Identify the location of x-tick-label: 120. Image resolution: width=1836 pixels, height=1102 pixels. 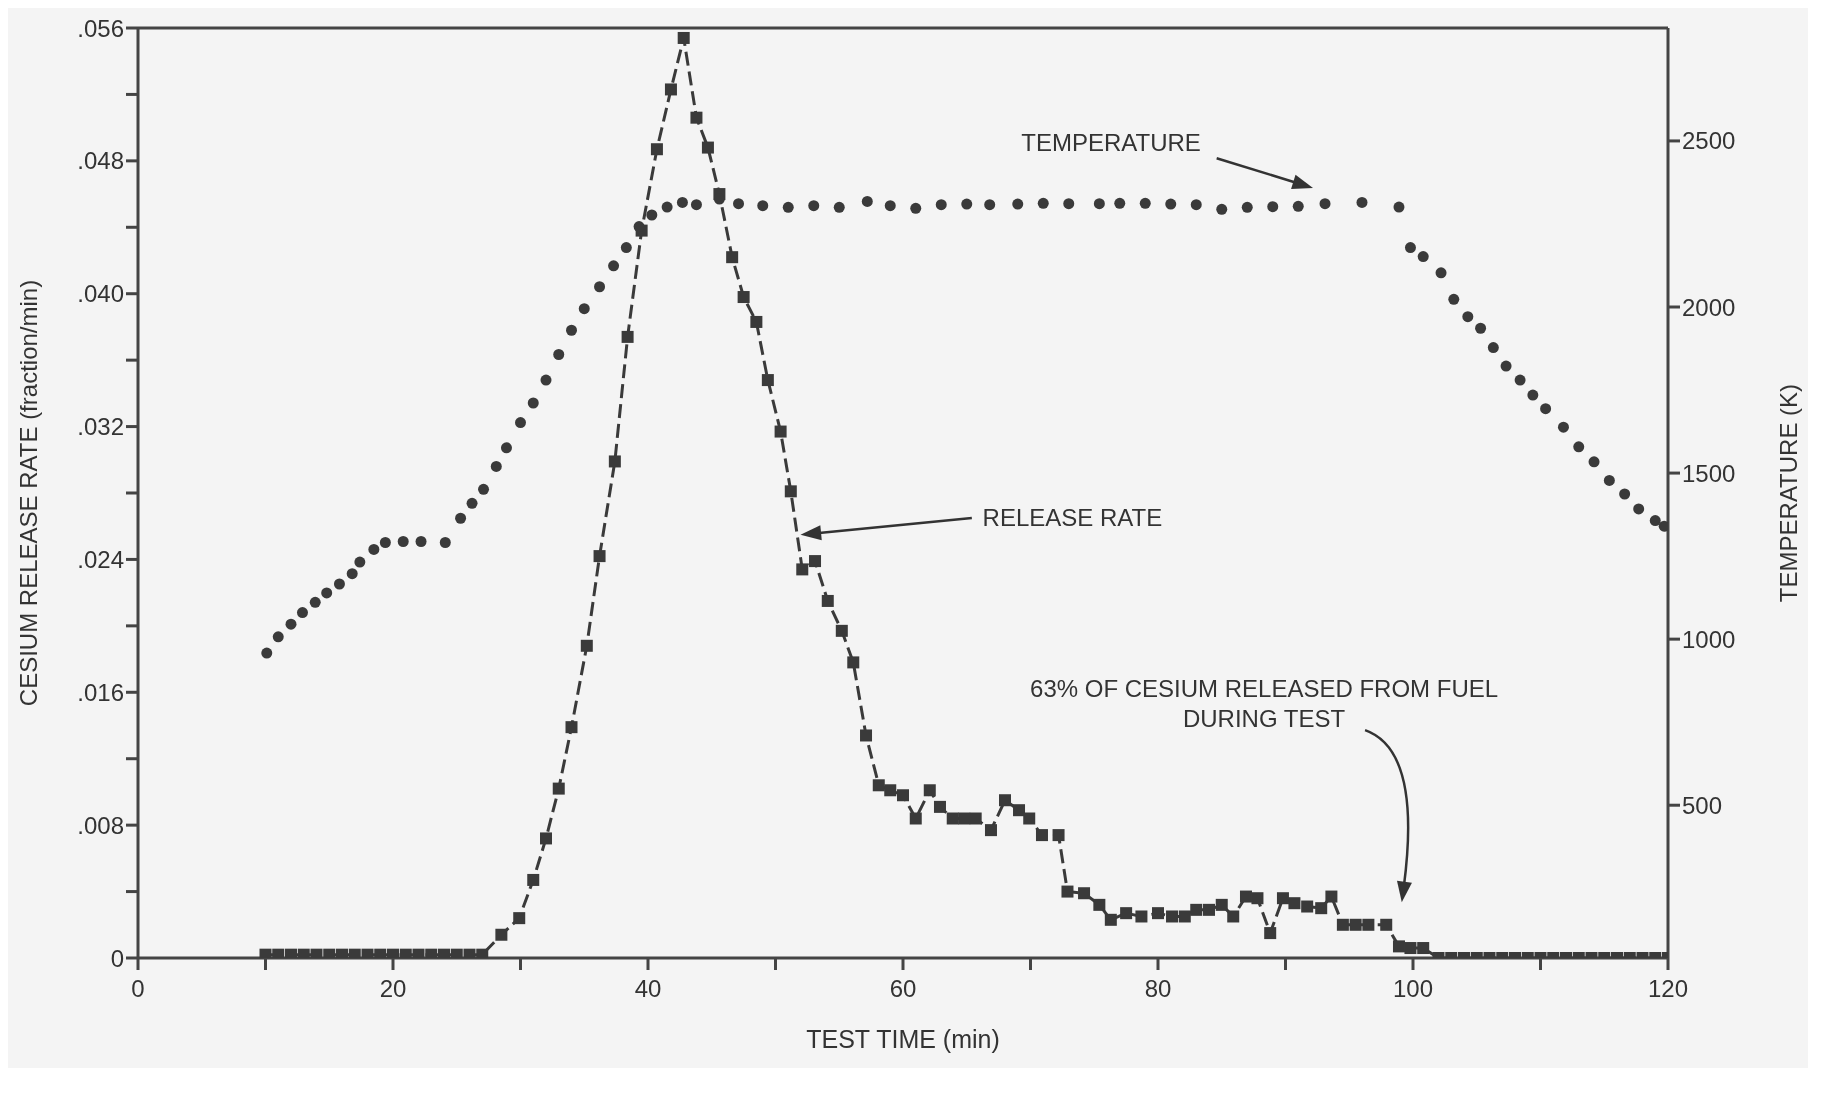
(1668, 989).